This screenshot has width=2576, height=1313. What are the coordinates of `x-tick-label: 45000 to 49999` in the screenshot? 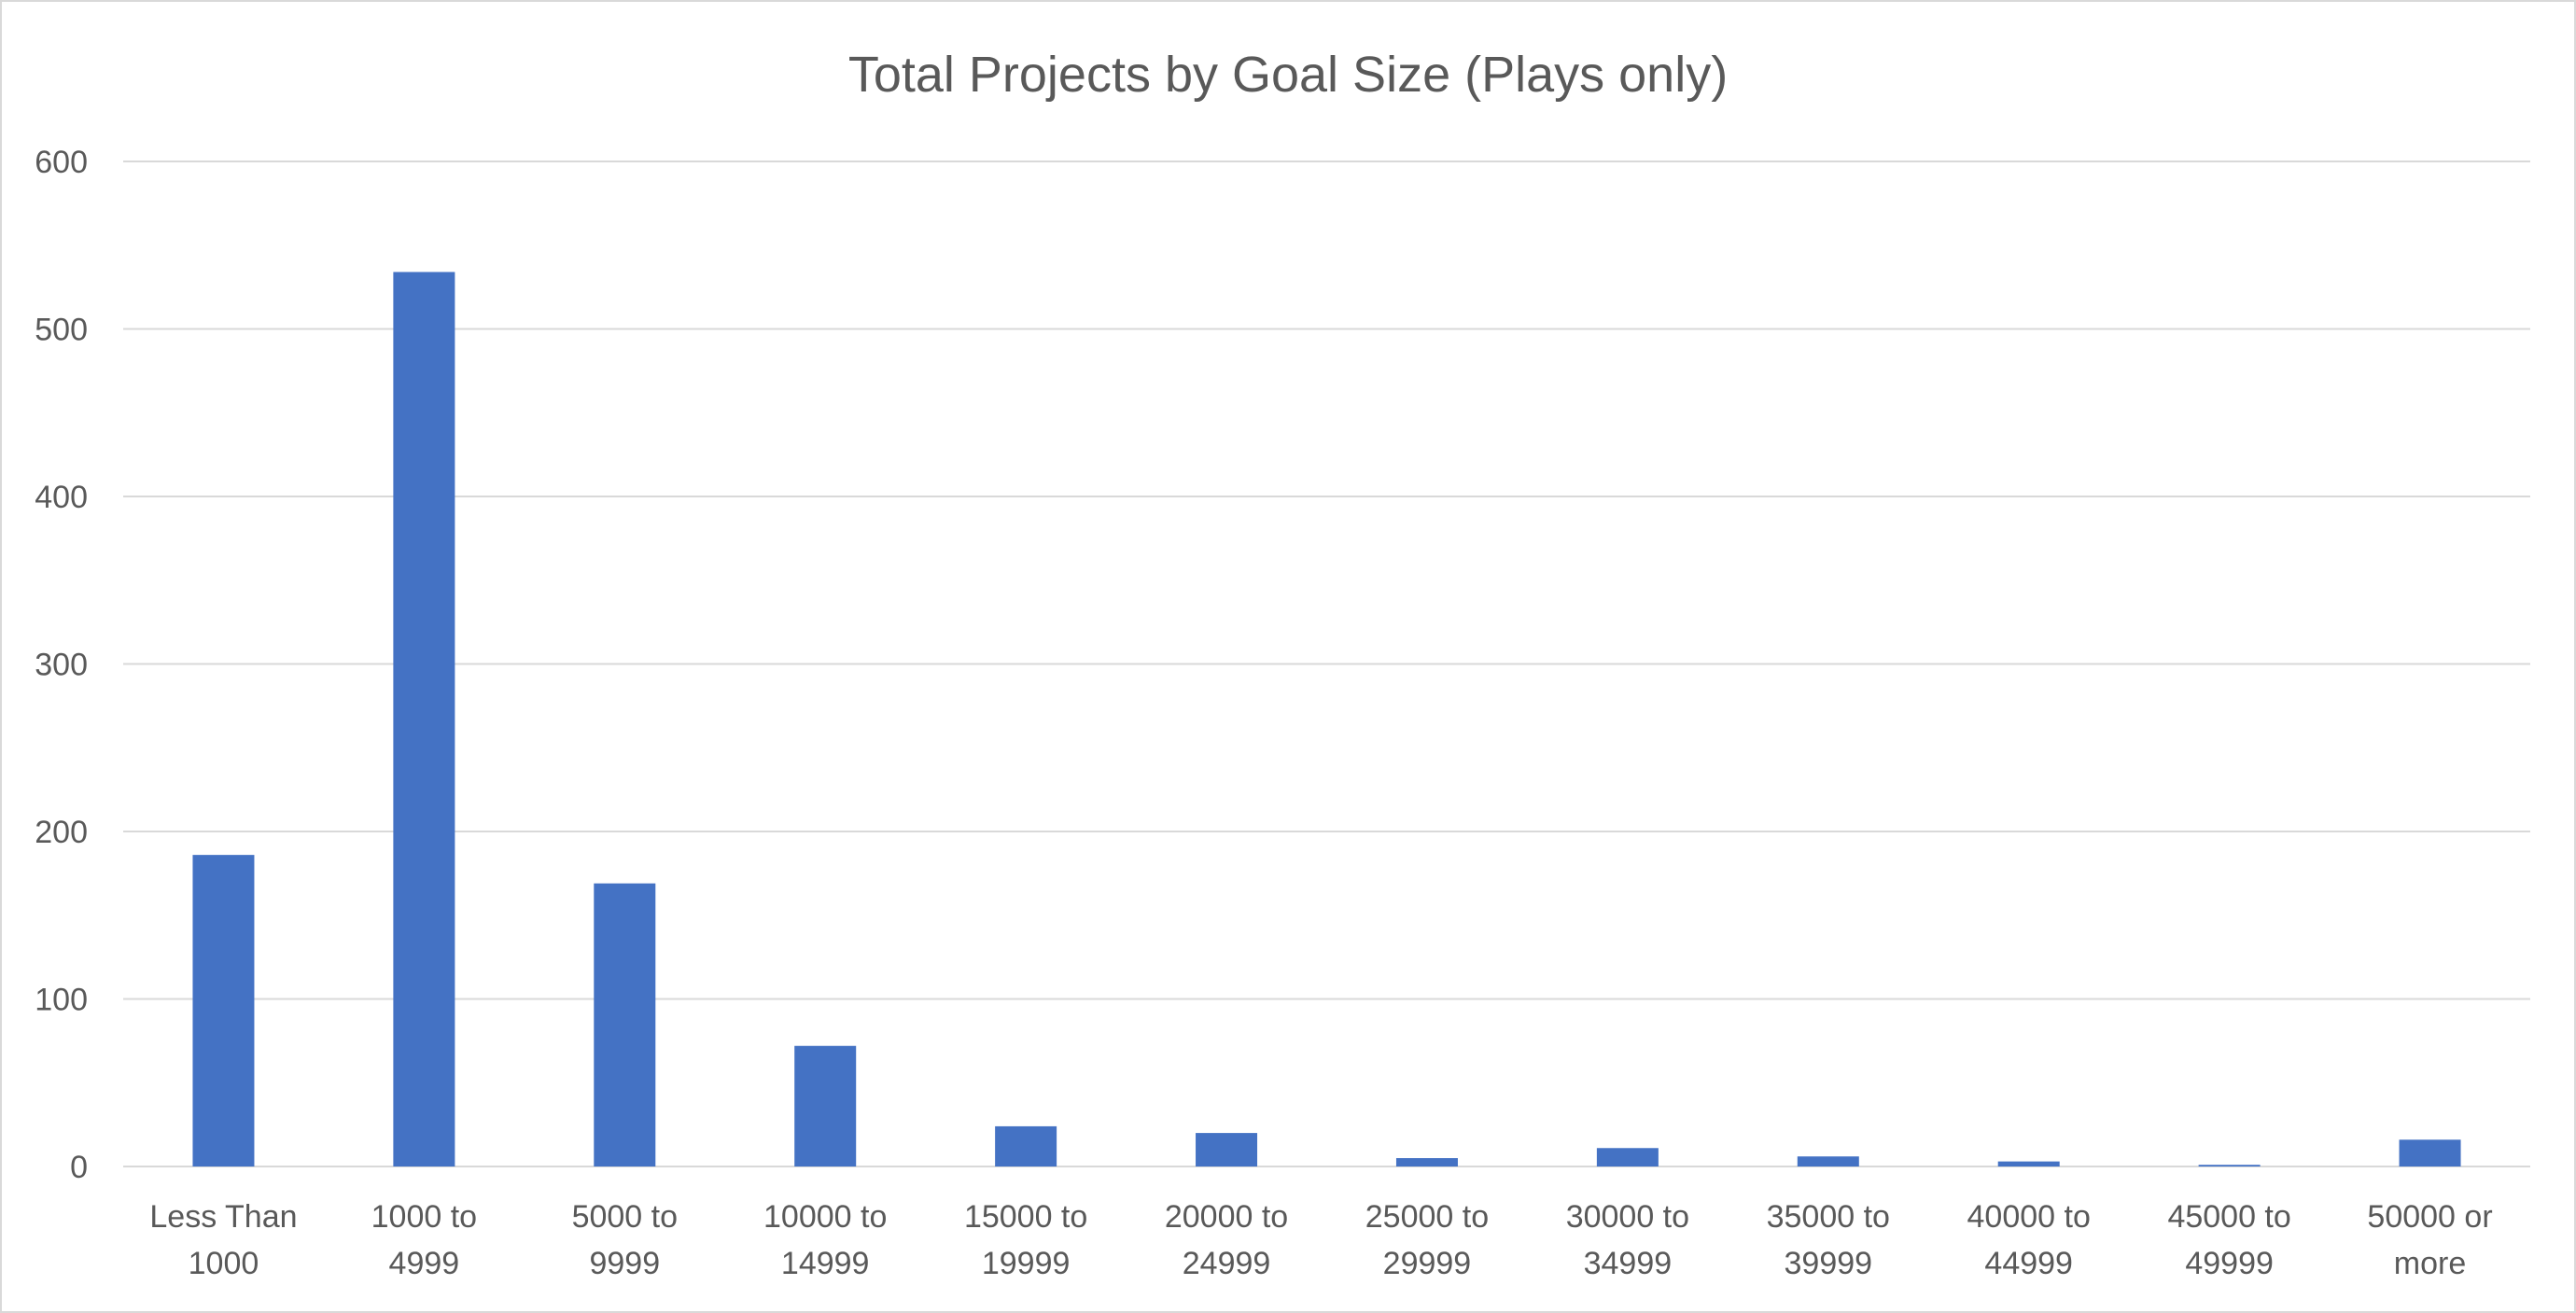 It's located at (2228, 1240).